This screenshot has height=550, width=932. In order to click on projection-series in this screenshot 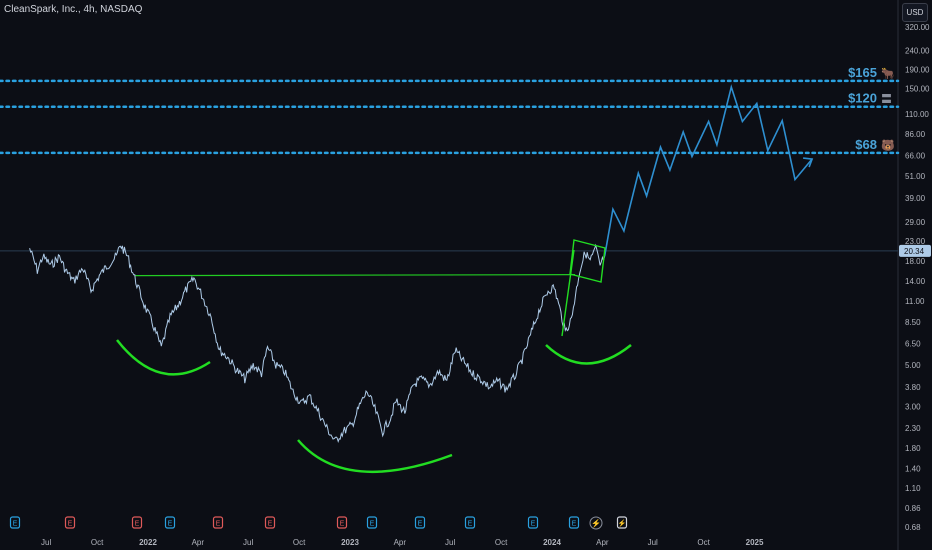, I will do `click(708, 170)`.